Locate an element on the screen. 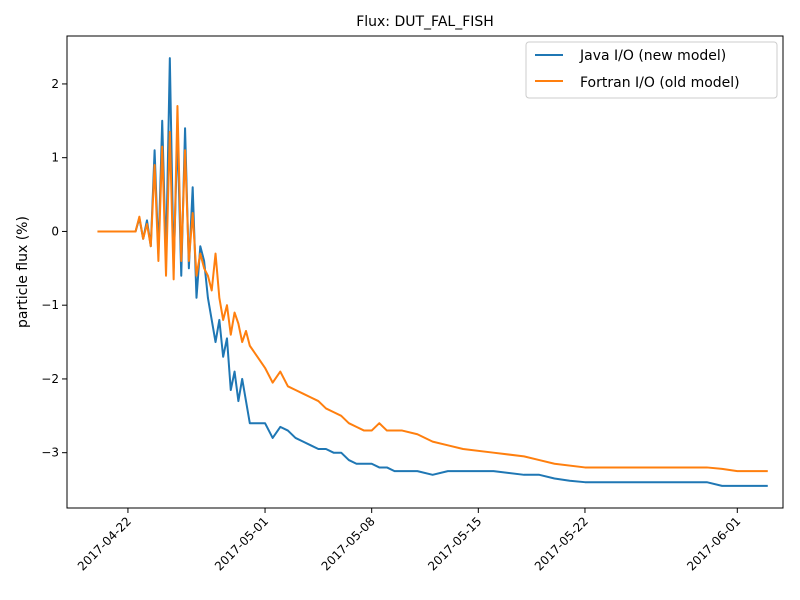 This screenshot has width=800, height=600. chart-title: Flux: DUT_FAL_FISH is located at coordinates (425, 22).